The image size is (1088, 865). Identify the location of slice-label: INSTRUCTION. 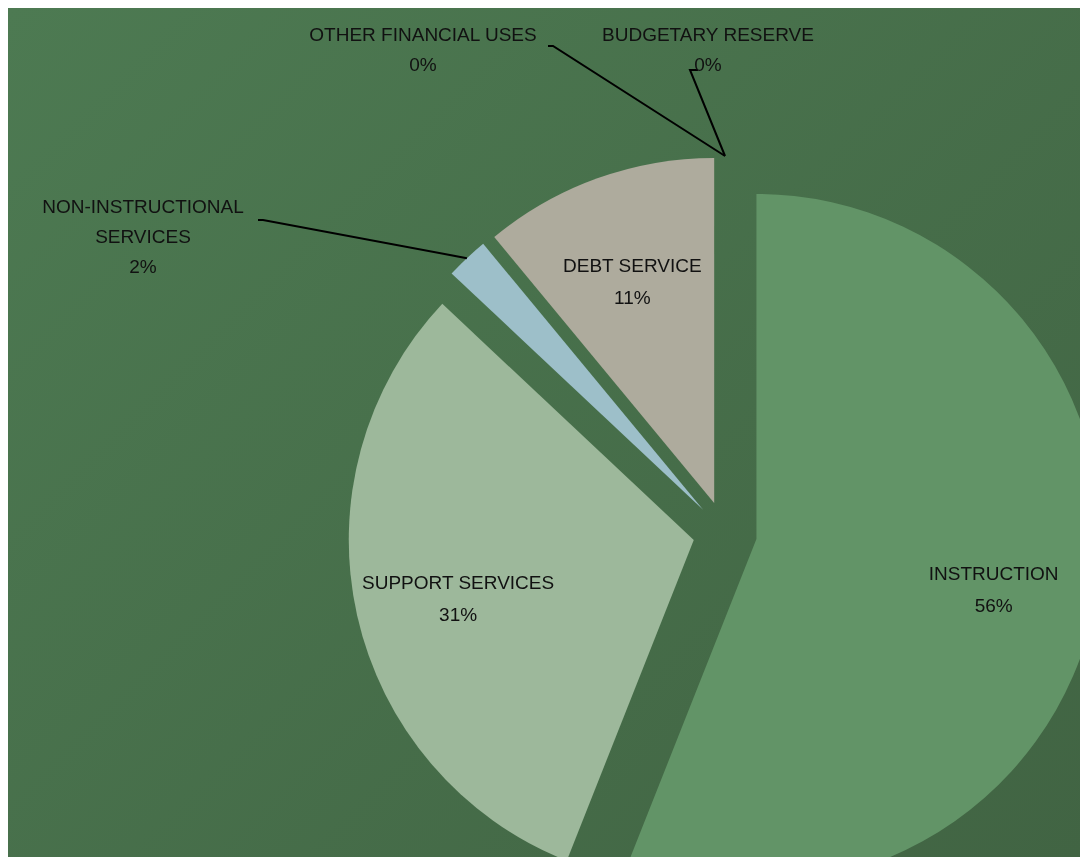
(993, 574).